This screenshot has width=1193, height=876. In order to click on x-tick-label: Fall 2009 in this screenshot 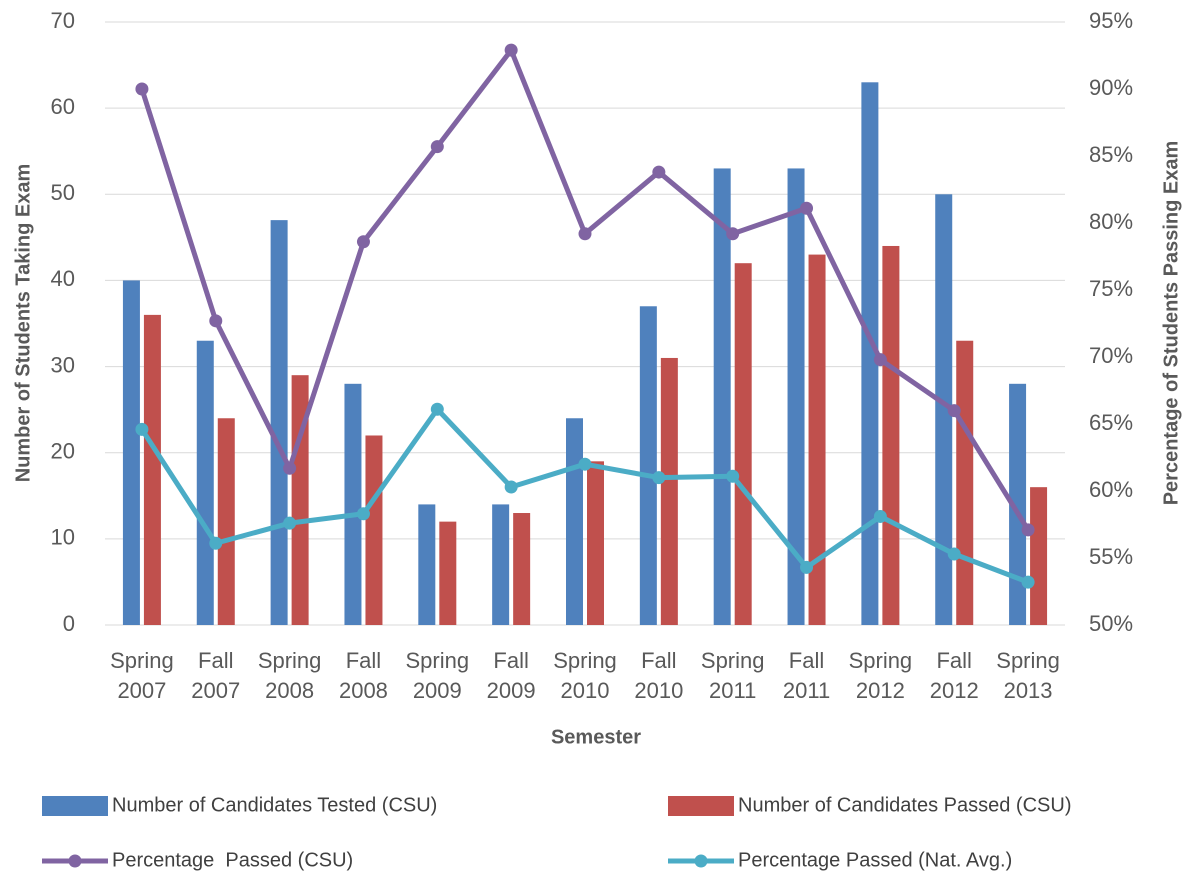, I will do `click(511, 675)`.